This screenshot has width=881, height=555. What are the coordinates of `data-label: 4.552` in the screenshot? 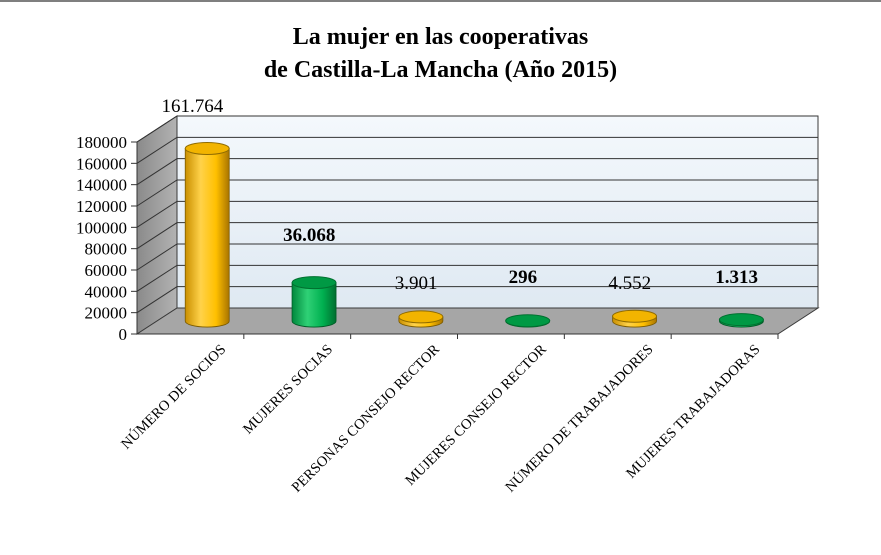 It's located at (629, 283).